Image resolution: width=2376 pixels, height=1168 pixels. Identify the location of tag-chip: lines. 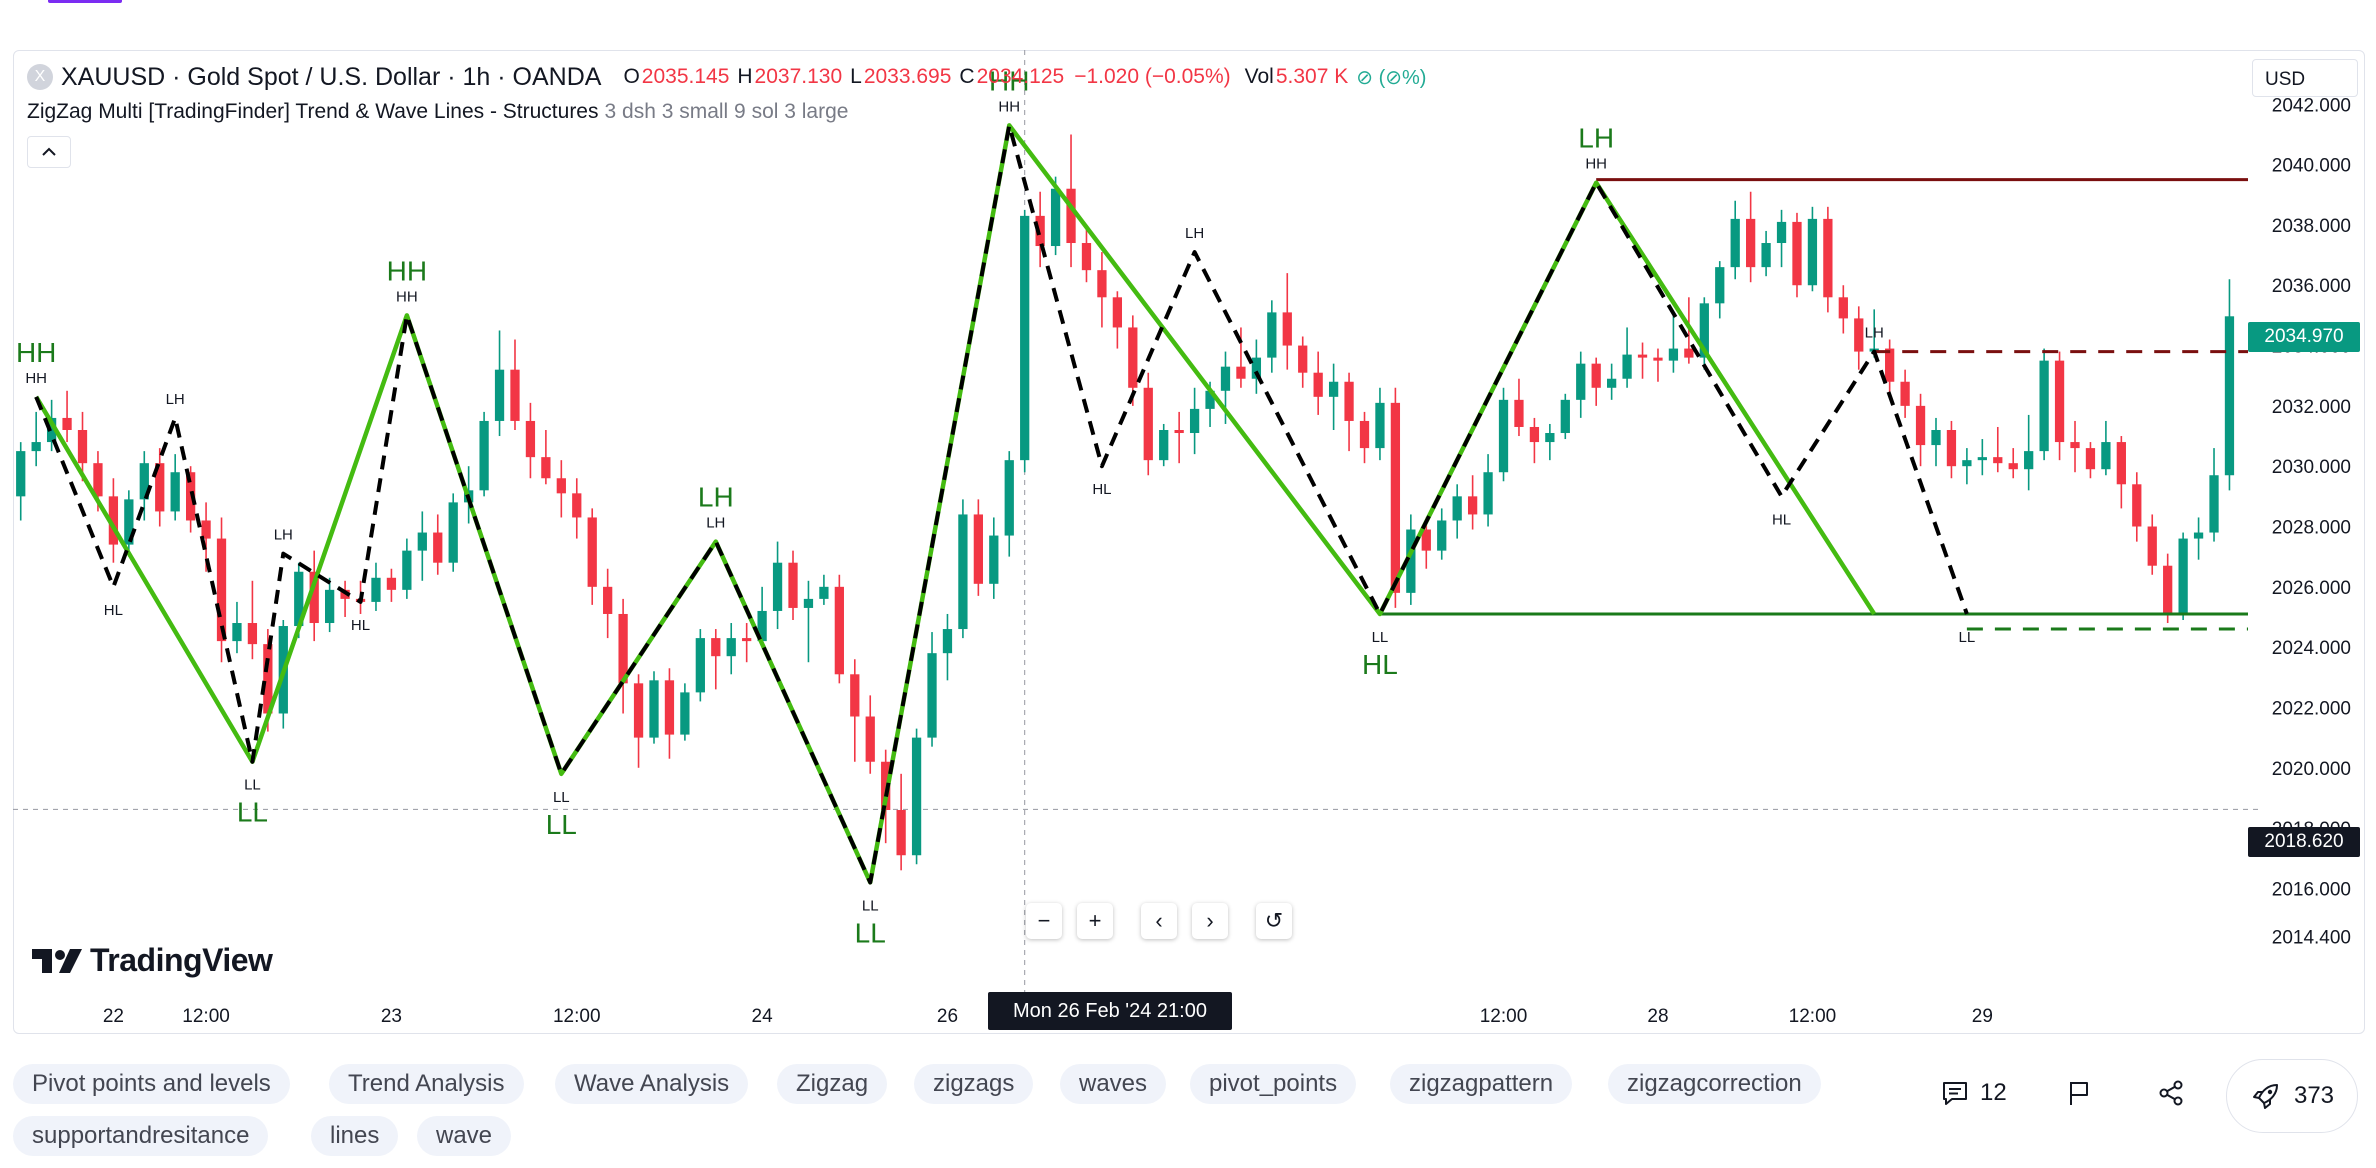
(355, 1136).